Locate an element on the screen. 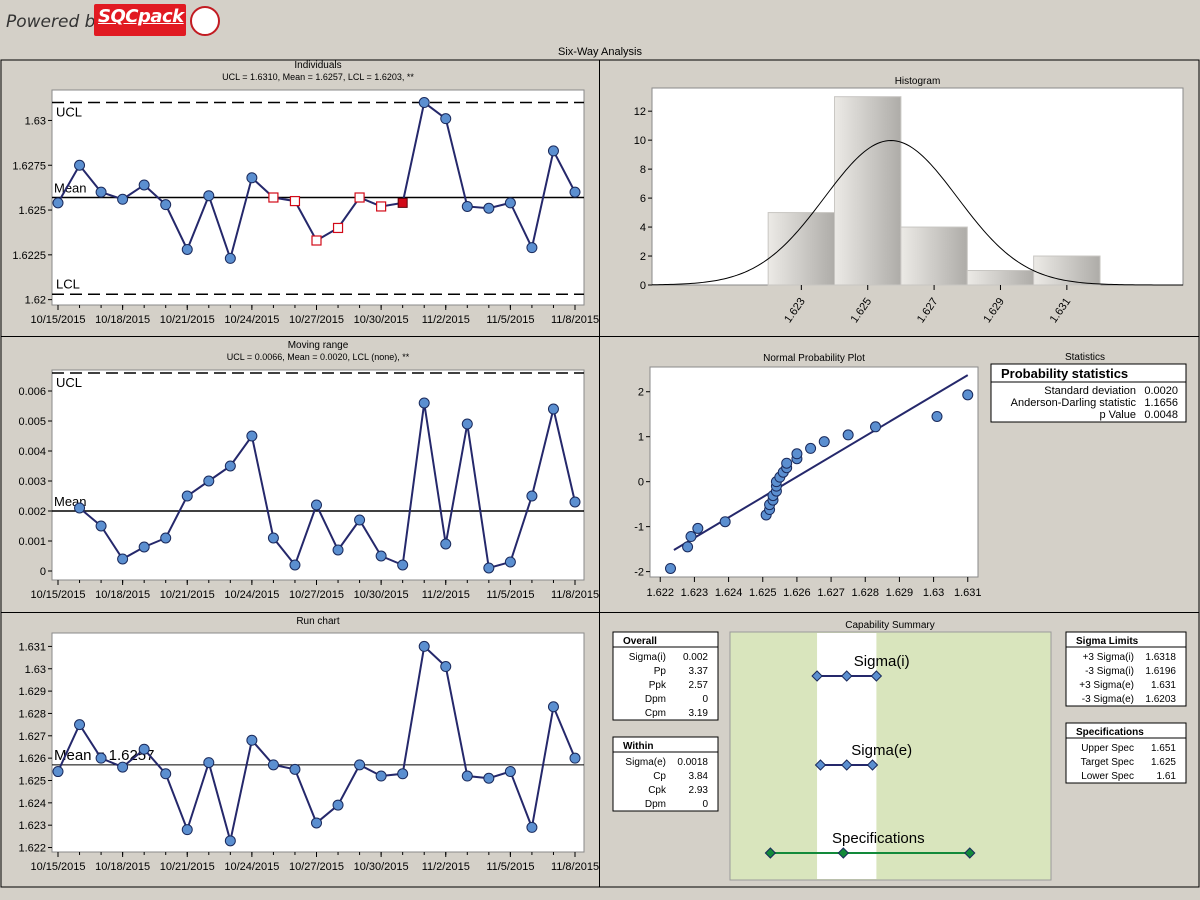 The width and height of the screenshot is (1200, 900). y-tick-label: 10 is located at coordinates (640, 141).